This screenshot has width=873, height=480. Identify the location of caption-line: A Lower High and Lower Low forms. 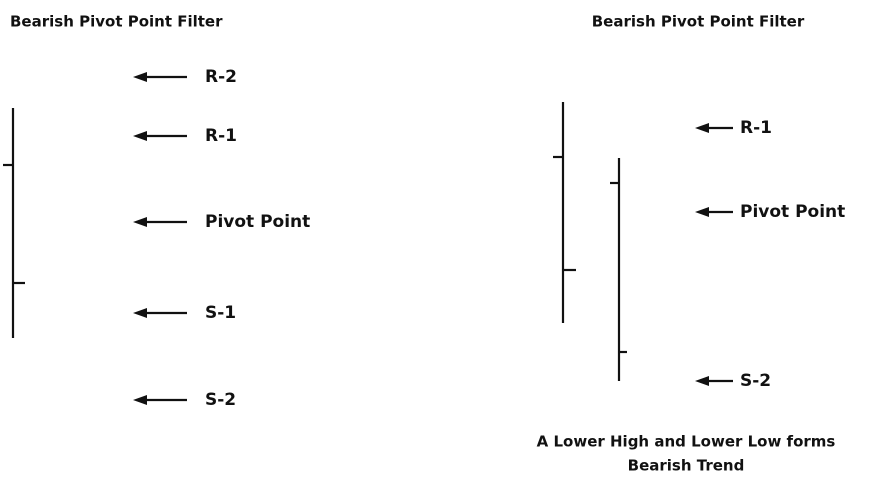
(686, 442).